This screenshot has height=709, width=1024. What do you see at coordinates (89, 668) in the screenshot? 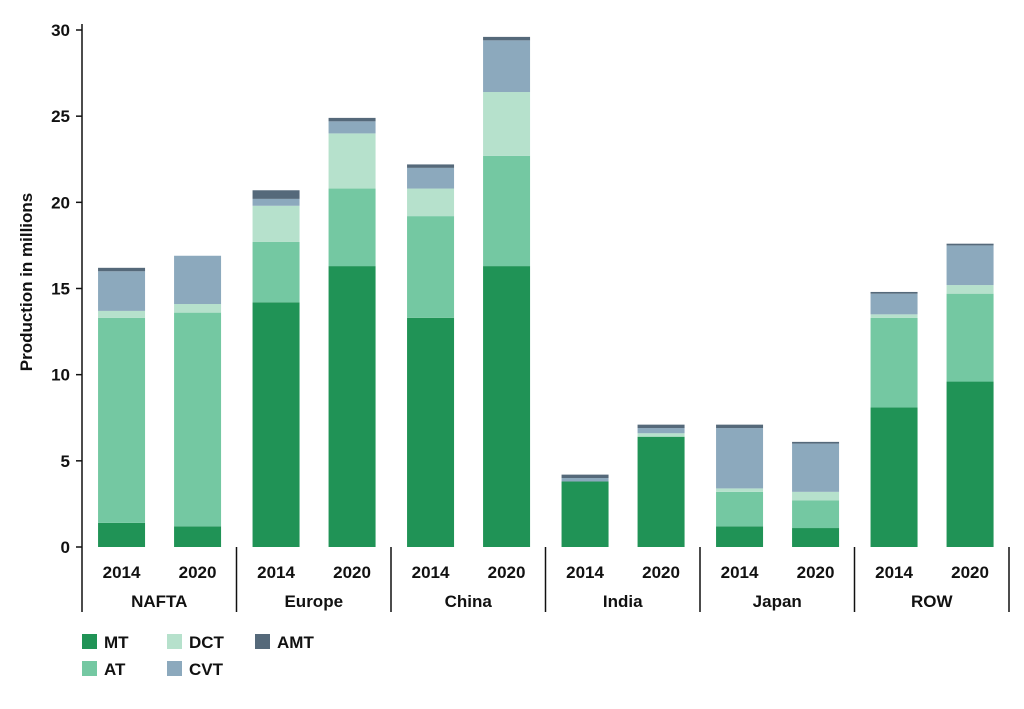
I see `legend-swatch-at` at bounding box center [89, 668].